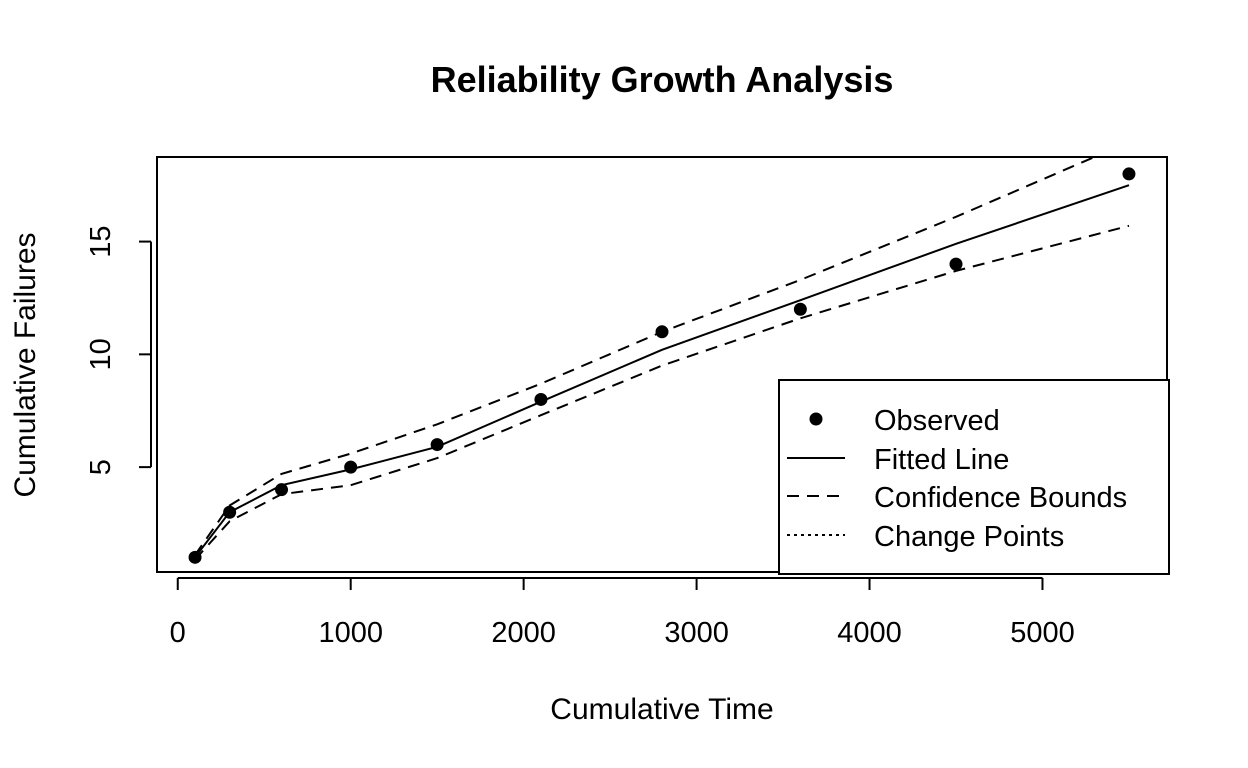 Image resolution: width=1248 pixels, height=768 pixels. Describe the element at coordinates (118, 350) in the screenshot. I see `y-axis: 5 10 15` at that location.